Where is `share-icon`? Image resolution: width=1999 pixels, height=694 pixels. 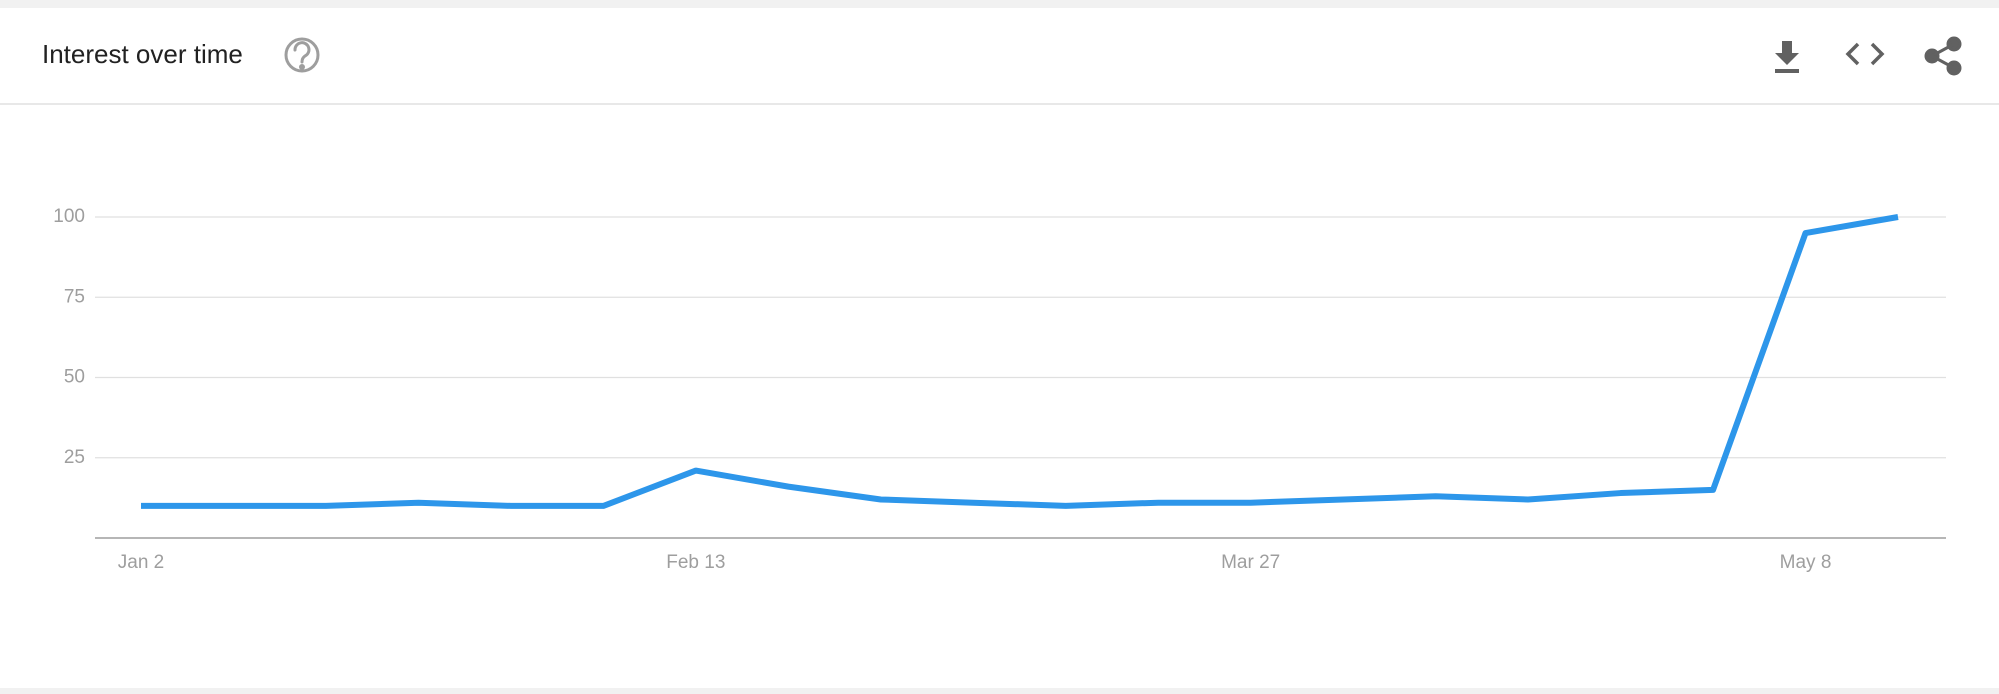
share-icon is located at coordinates (1943, 56).